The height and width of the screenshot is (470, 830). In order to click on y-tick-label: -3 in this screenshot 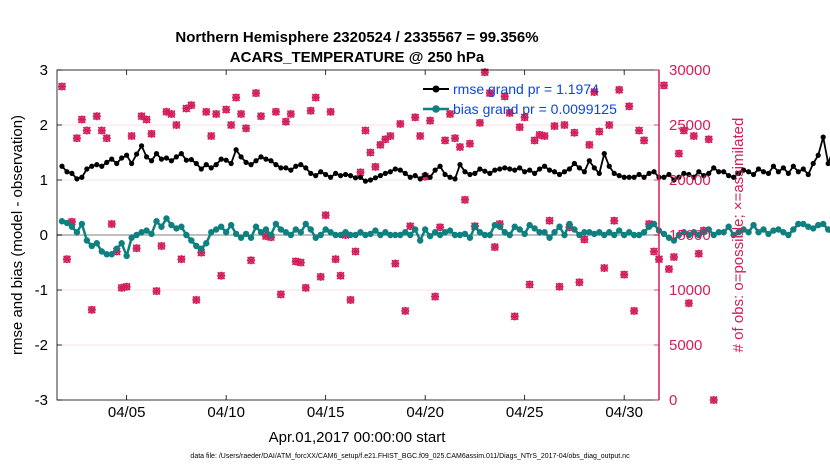, I will do `click(41, 400)`.